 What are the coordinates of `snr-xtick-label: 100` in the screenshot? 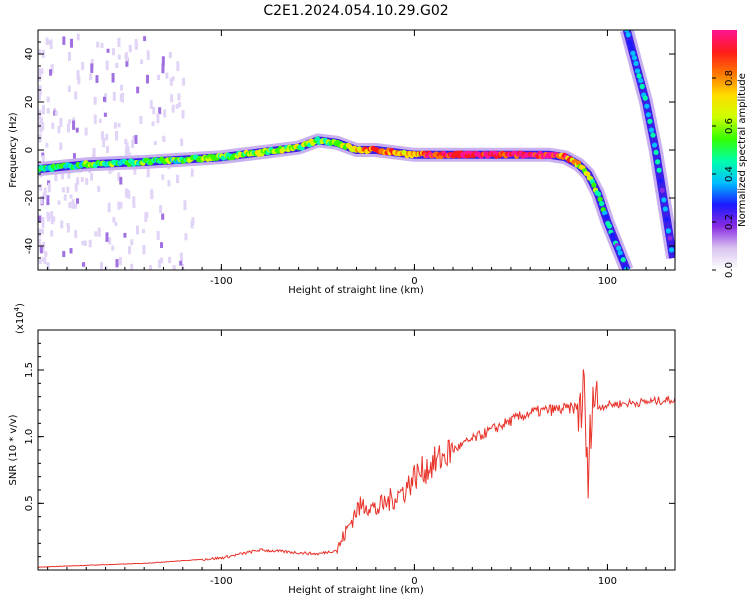 It's located at (607, 581).